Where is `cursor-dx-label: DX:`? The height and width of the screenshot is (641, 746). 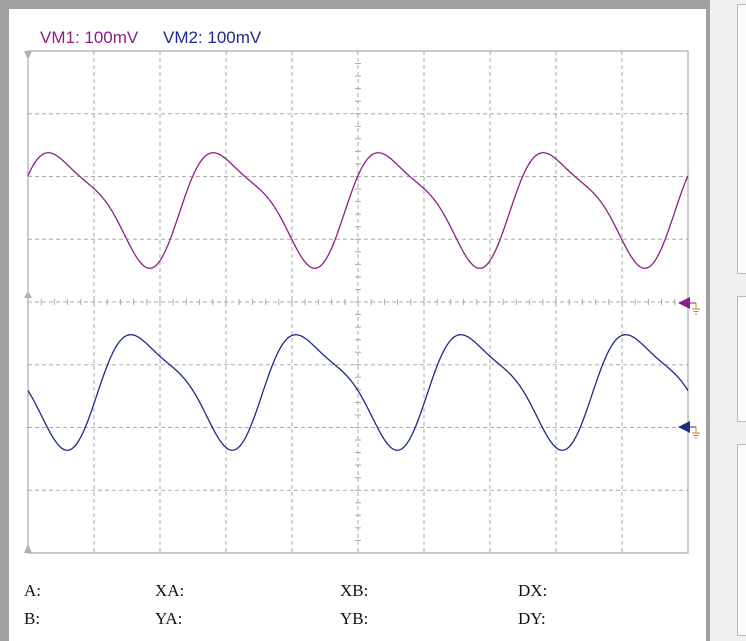 cursor-dx-label: DX: is located at coordinates (533, 590).